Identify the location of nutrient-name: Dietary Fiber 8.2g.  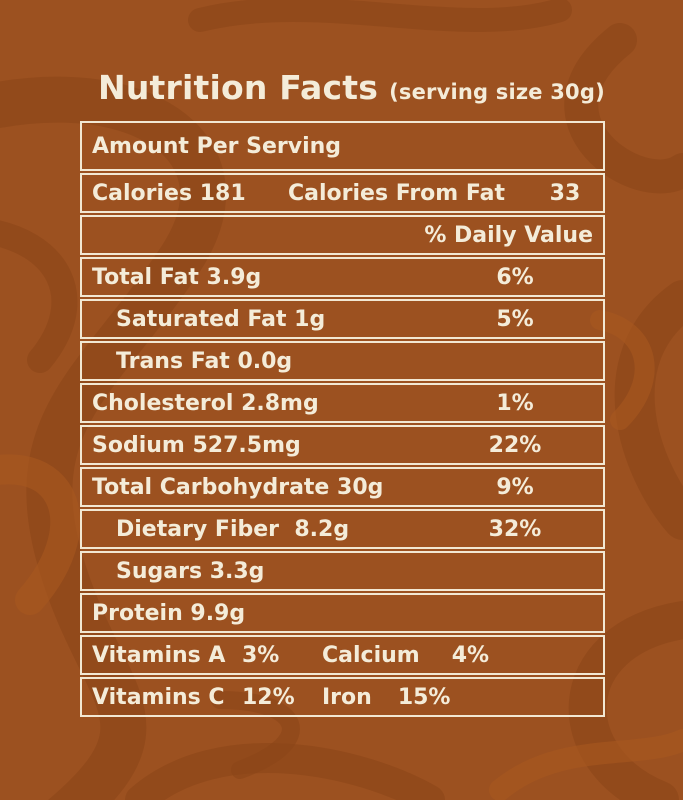
(233, 529).